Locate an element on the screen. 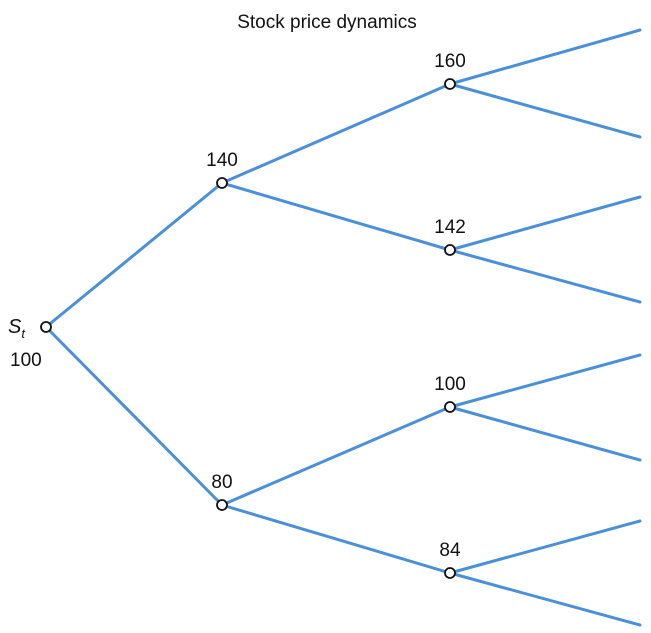  leaf-branch-0-down is located at coordinates (545, 110).